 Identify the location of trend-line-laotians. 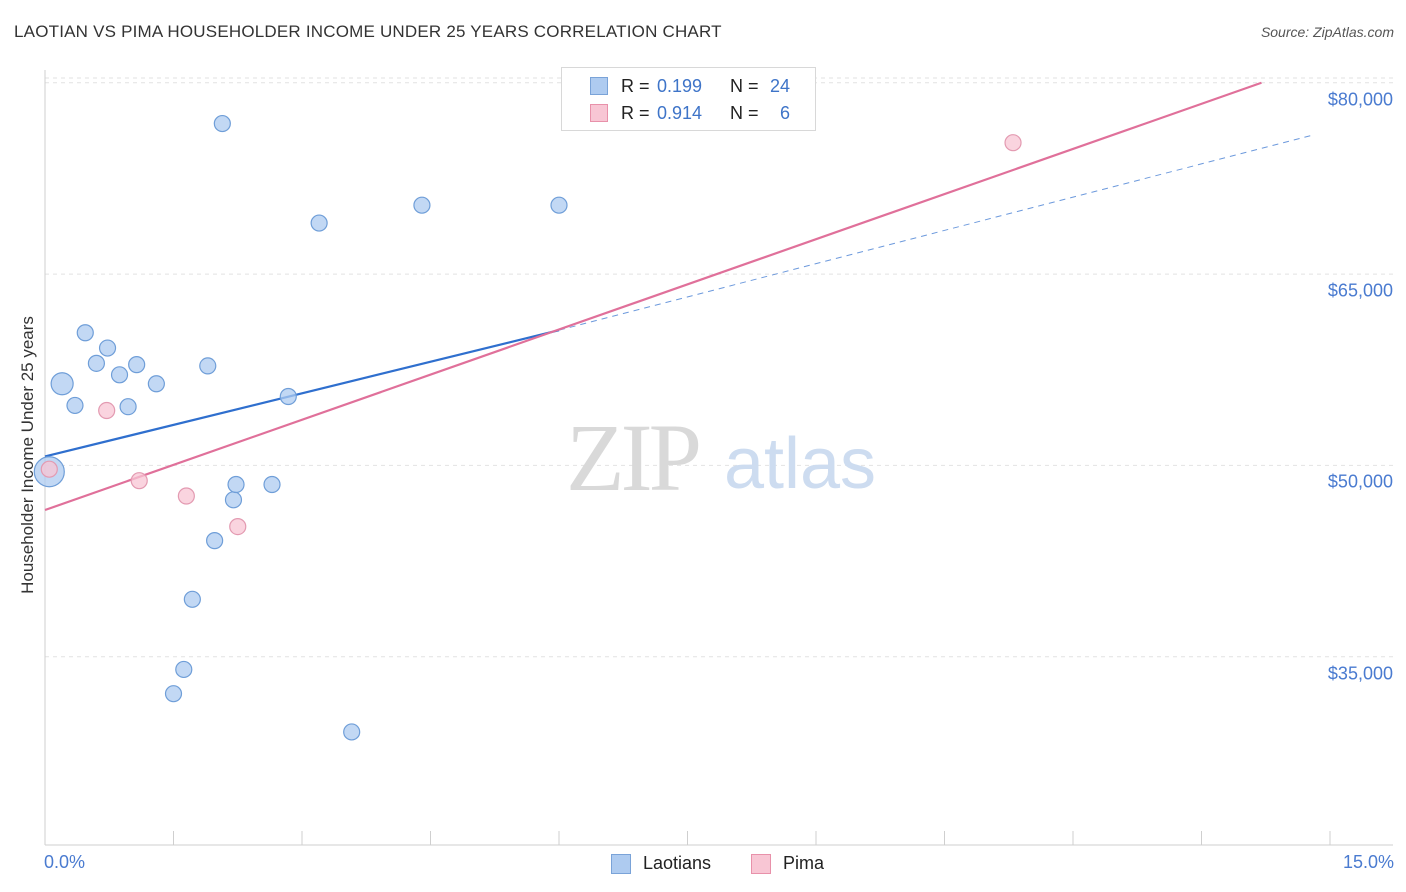
(302, 393).